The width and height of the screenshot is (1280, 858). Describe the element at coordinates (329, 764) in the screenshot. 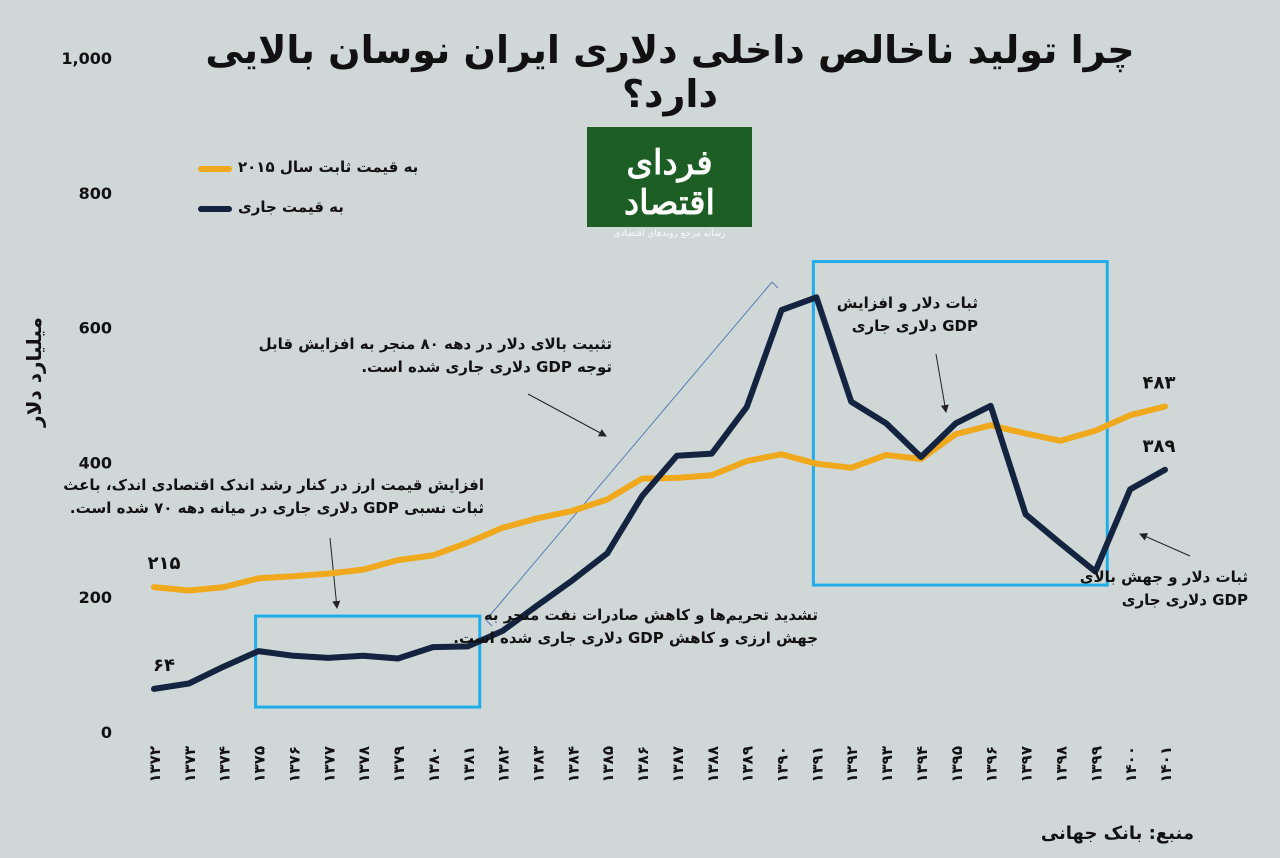

I see `x-tick-label: ۱۳۷۷` at that location.